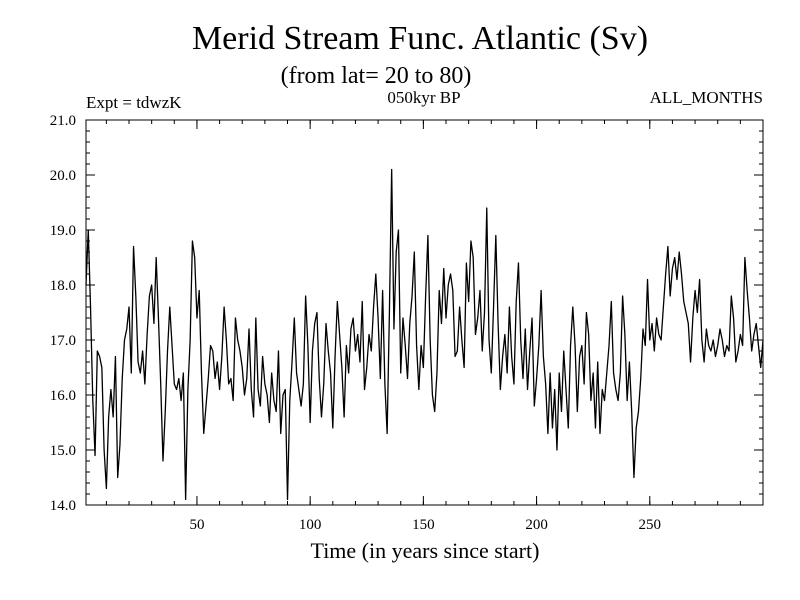  Describe the element at coordinates (425, 550) in the screenshot. I see `x-axis-label: Time (in years since start)` at that location.